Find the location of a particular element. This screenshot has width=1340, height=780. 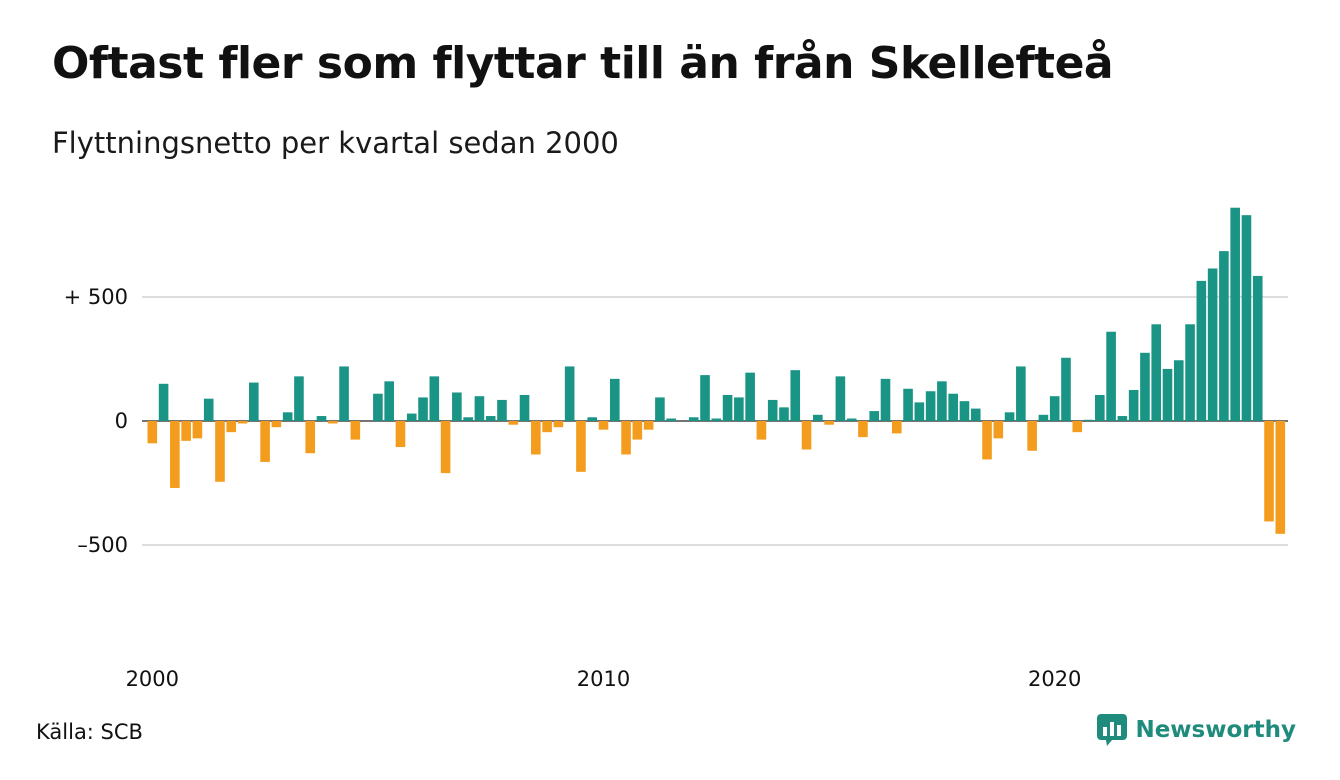

newsworthy-logo-icon is located at coordinates (1112, 730).